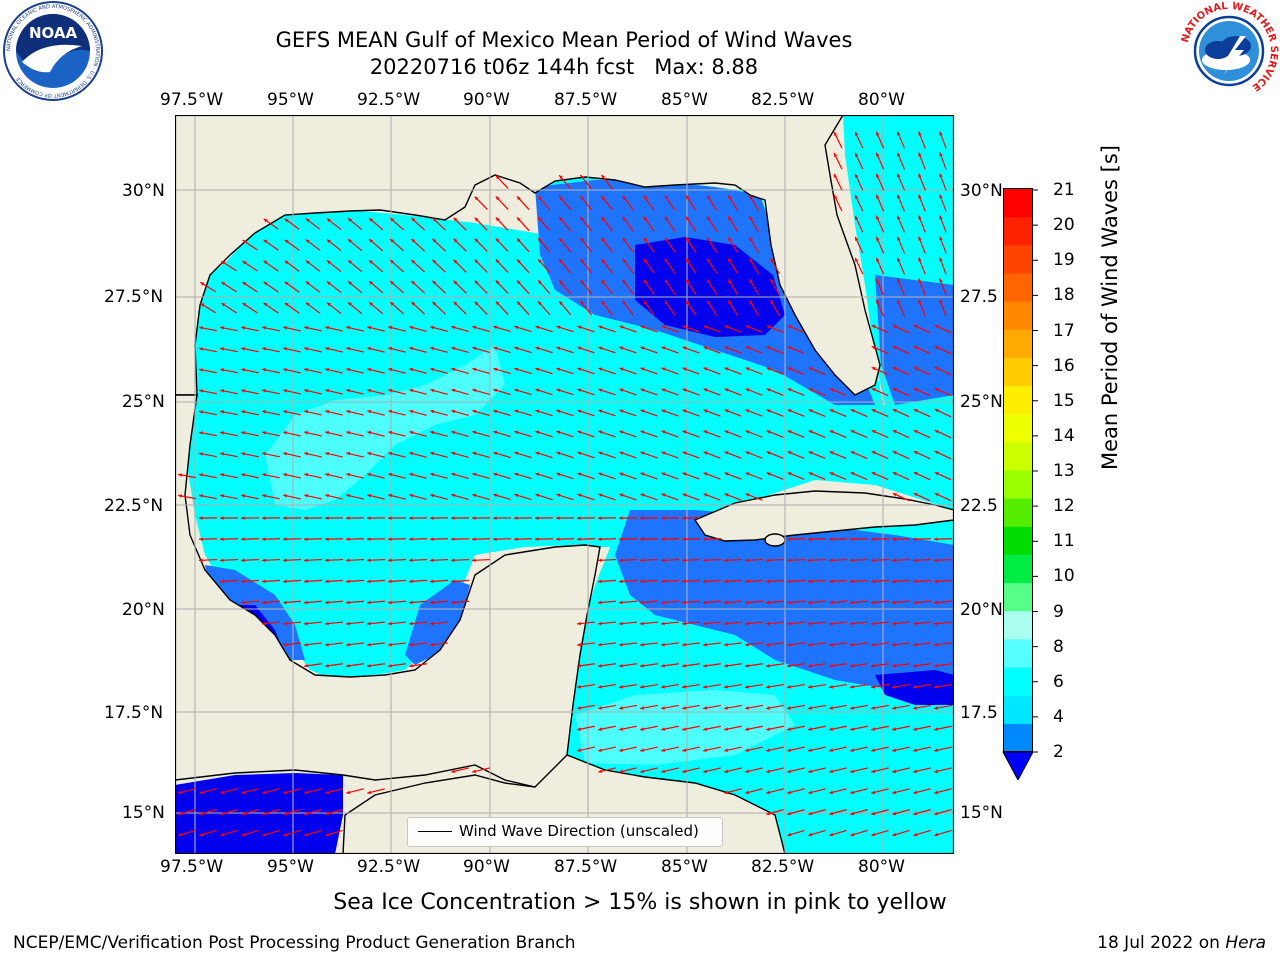  I want to click on colorbar-tick-label: 12, so click(1064, 506).